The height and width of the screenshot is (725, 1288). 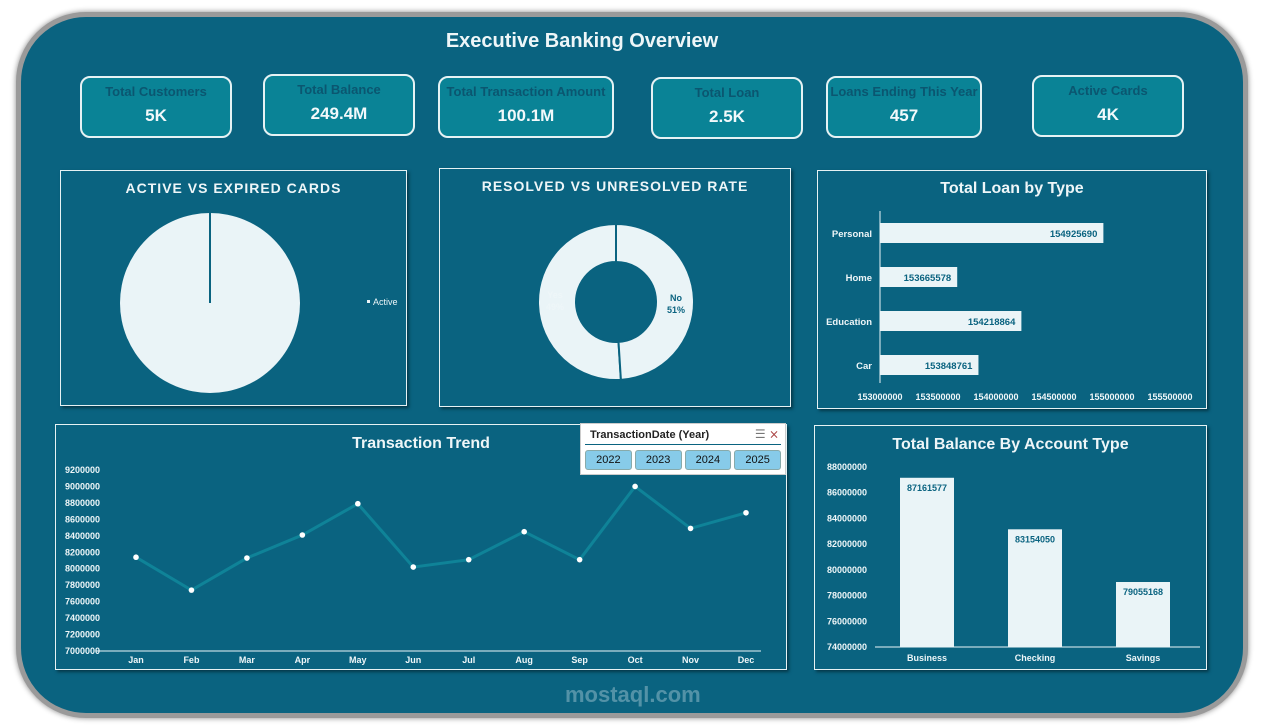 What do you see at coordinates (1053, 397) in the screenshot?
I see `x-tick-label: 154500000` at bounding box center [1053, 397].